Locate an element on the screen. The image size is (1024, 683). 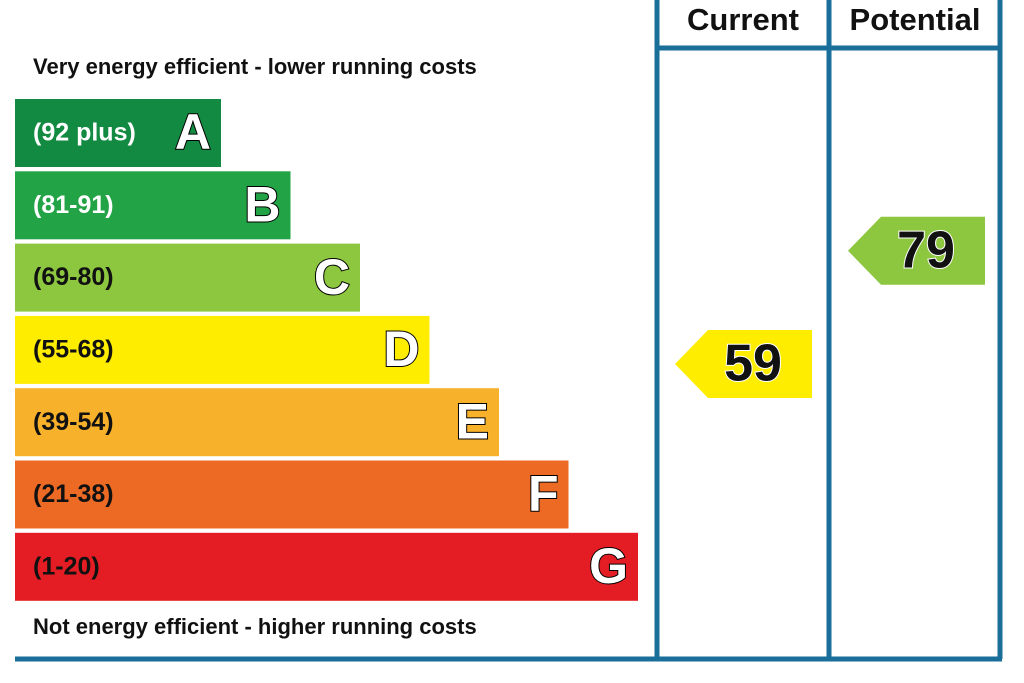
band-letter: F is located at coordinates (543, 494).